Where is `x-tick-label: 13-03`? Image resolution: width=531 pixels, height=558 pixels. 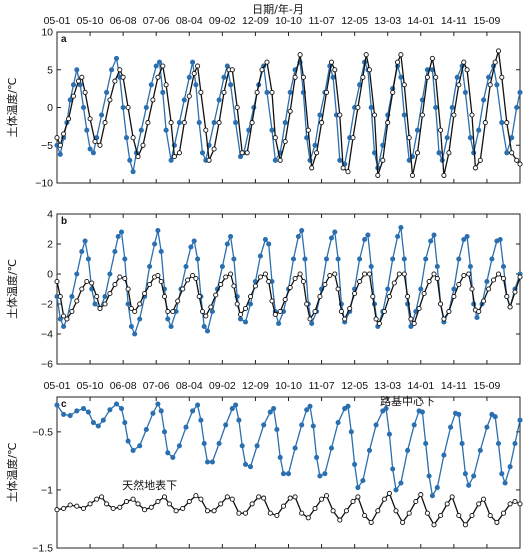
x-tick-label: 13-03 is located at coordinates (387, 386).